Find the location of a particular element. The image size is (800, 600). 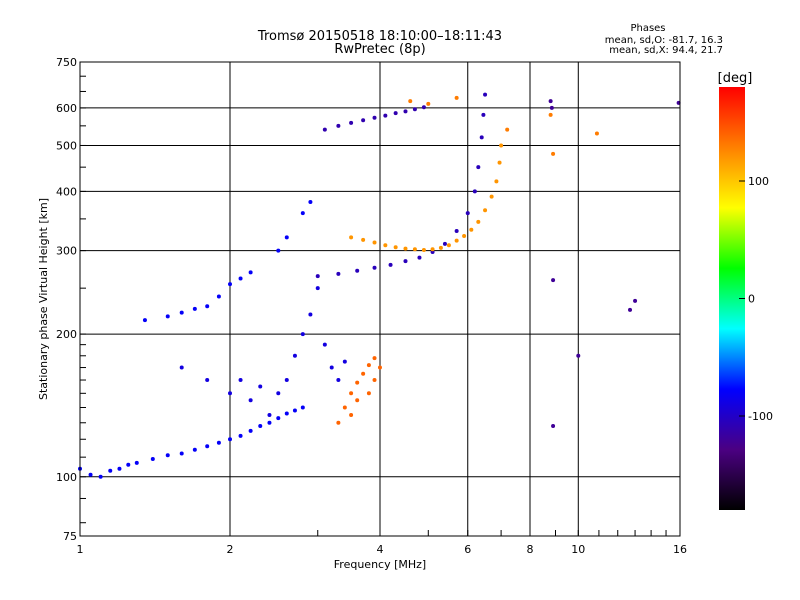

y-tick-label: 200 is located at coordinates (66, 334).